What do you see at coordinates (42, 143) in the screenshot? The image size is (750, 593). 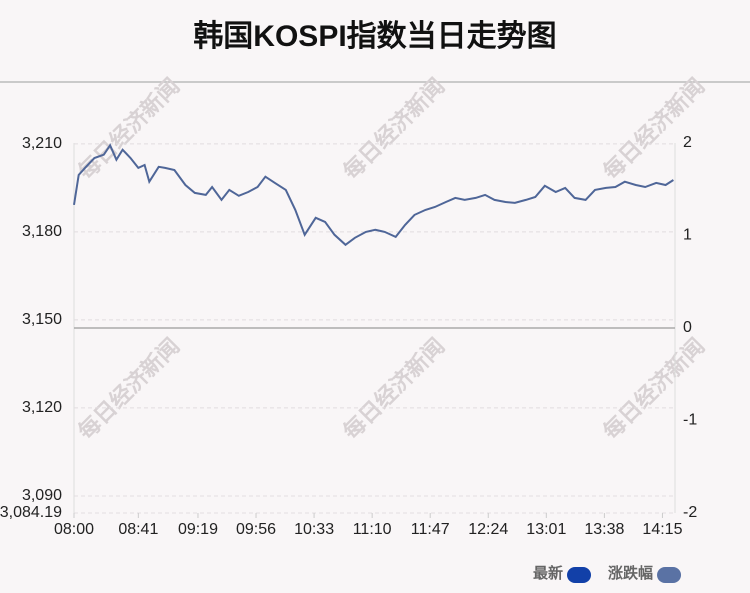 I see `y-tick-label: 3,210` at bounding box center [42, 143].